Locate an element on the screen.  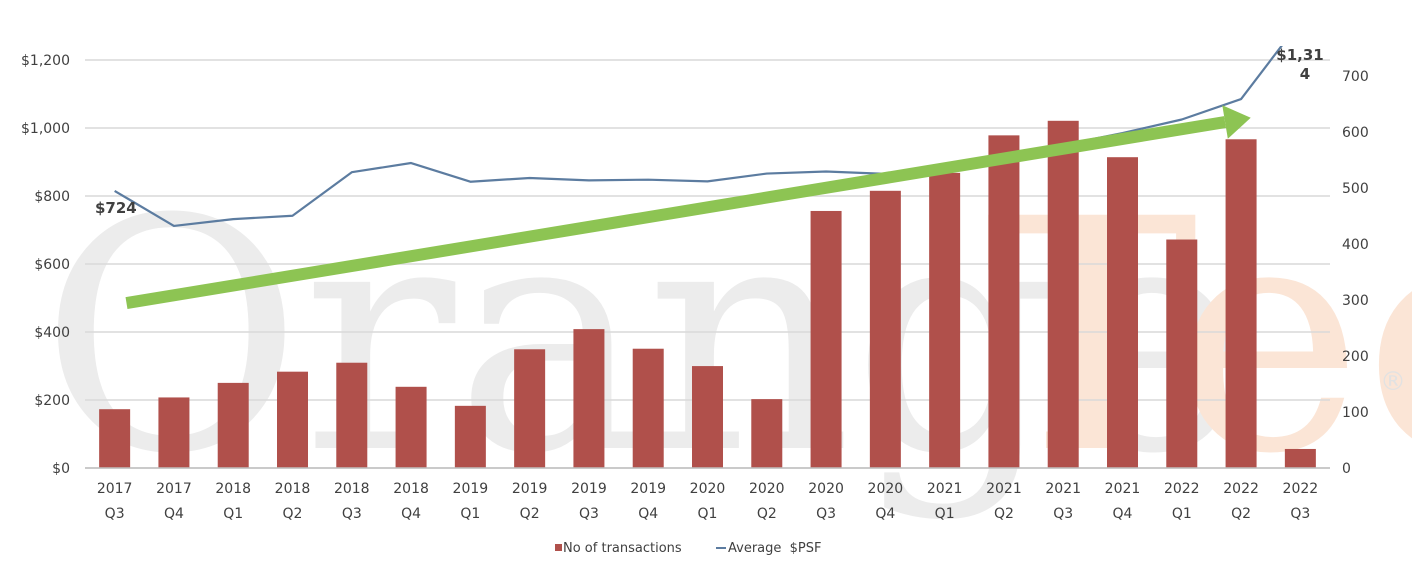
y-right-tick-label: 500 is located at coordinates (1355, 189).